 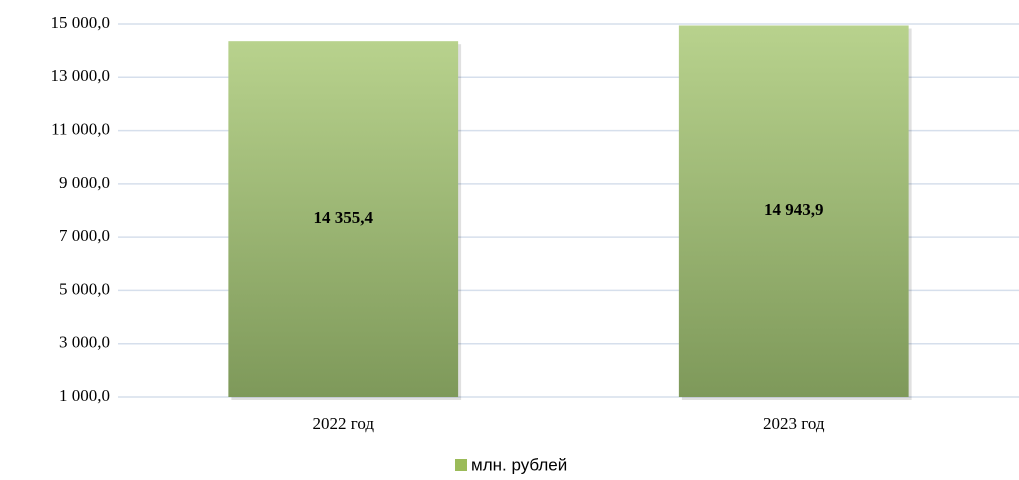 I want to click on legend-swatch, so click(x=461, y=465).